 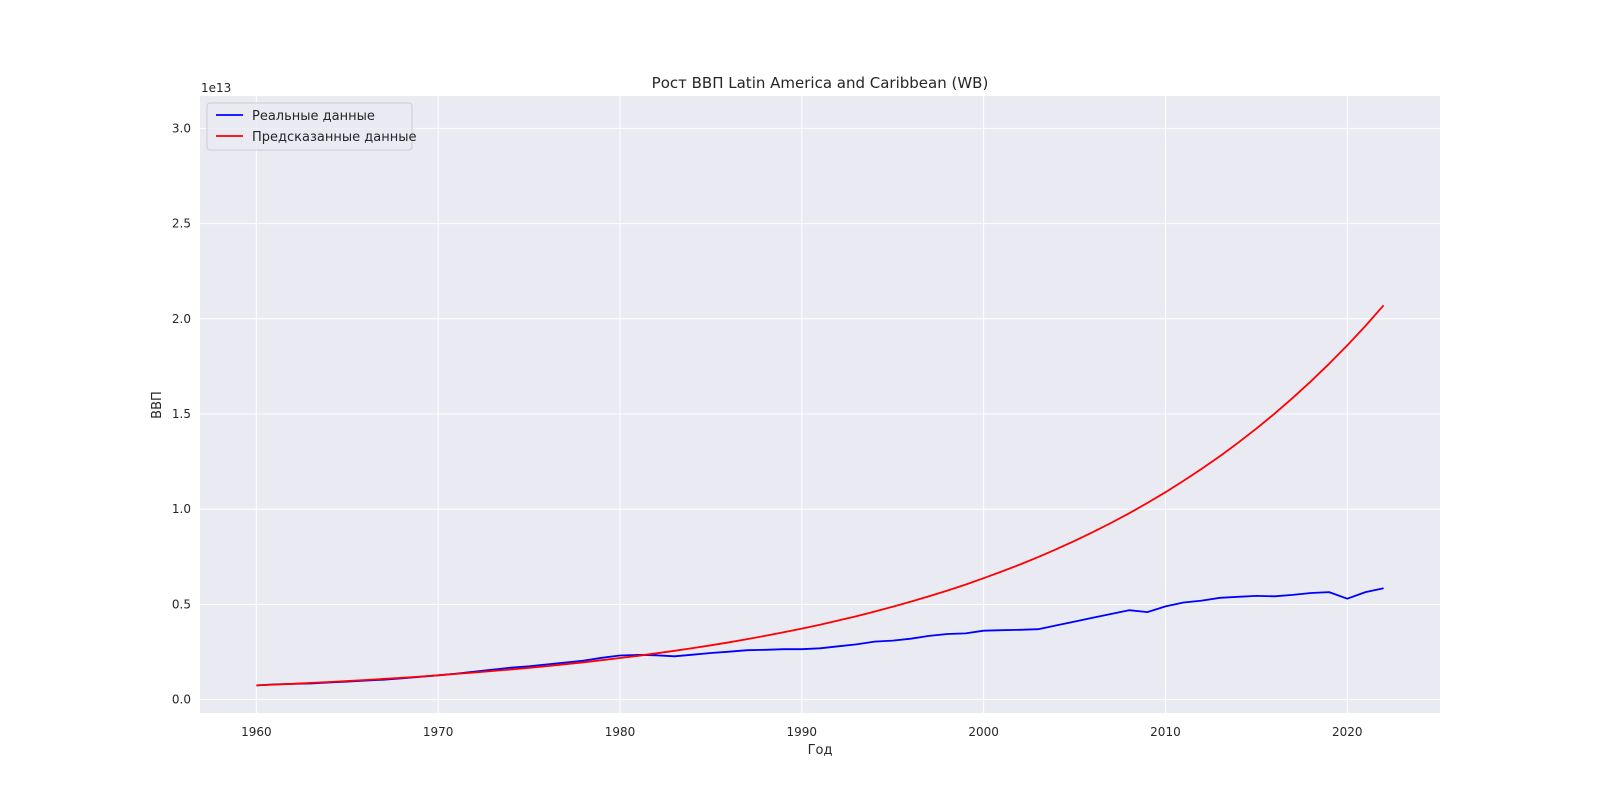 I want to click on y-axis-multiplier: 1e13, so click(x=216, y=88).